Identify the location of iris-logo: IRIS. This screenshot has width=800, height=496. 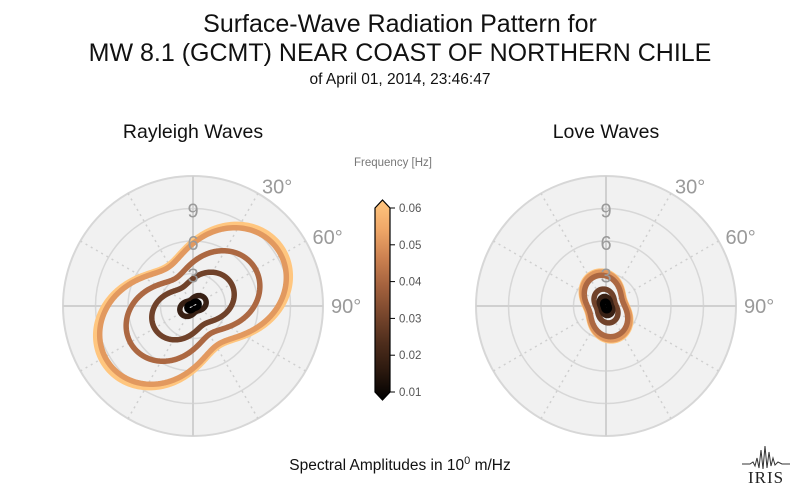
(766, 466).